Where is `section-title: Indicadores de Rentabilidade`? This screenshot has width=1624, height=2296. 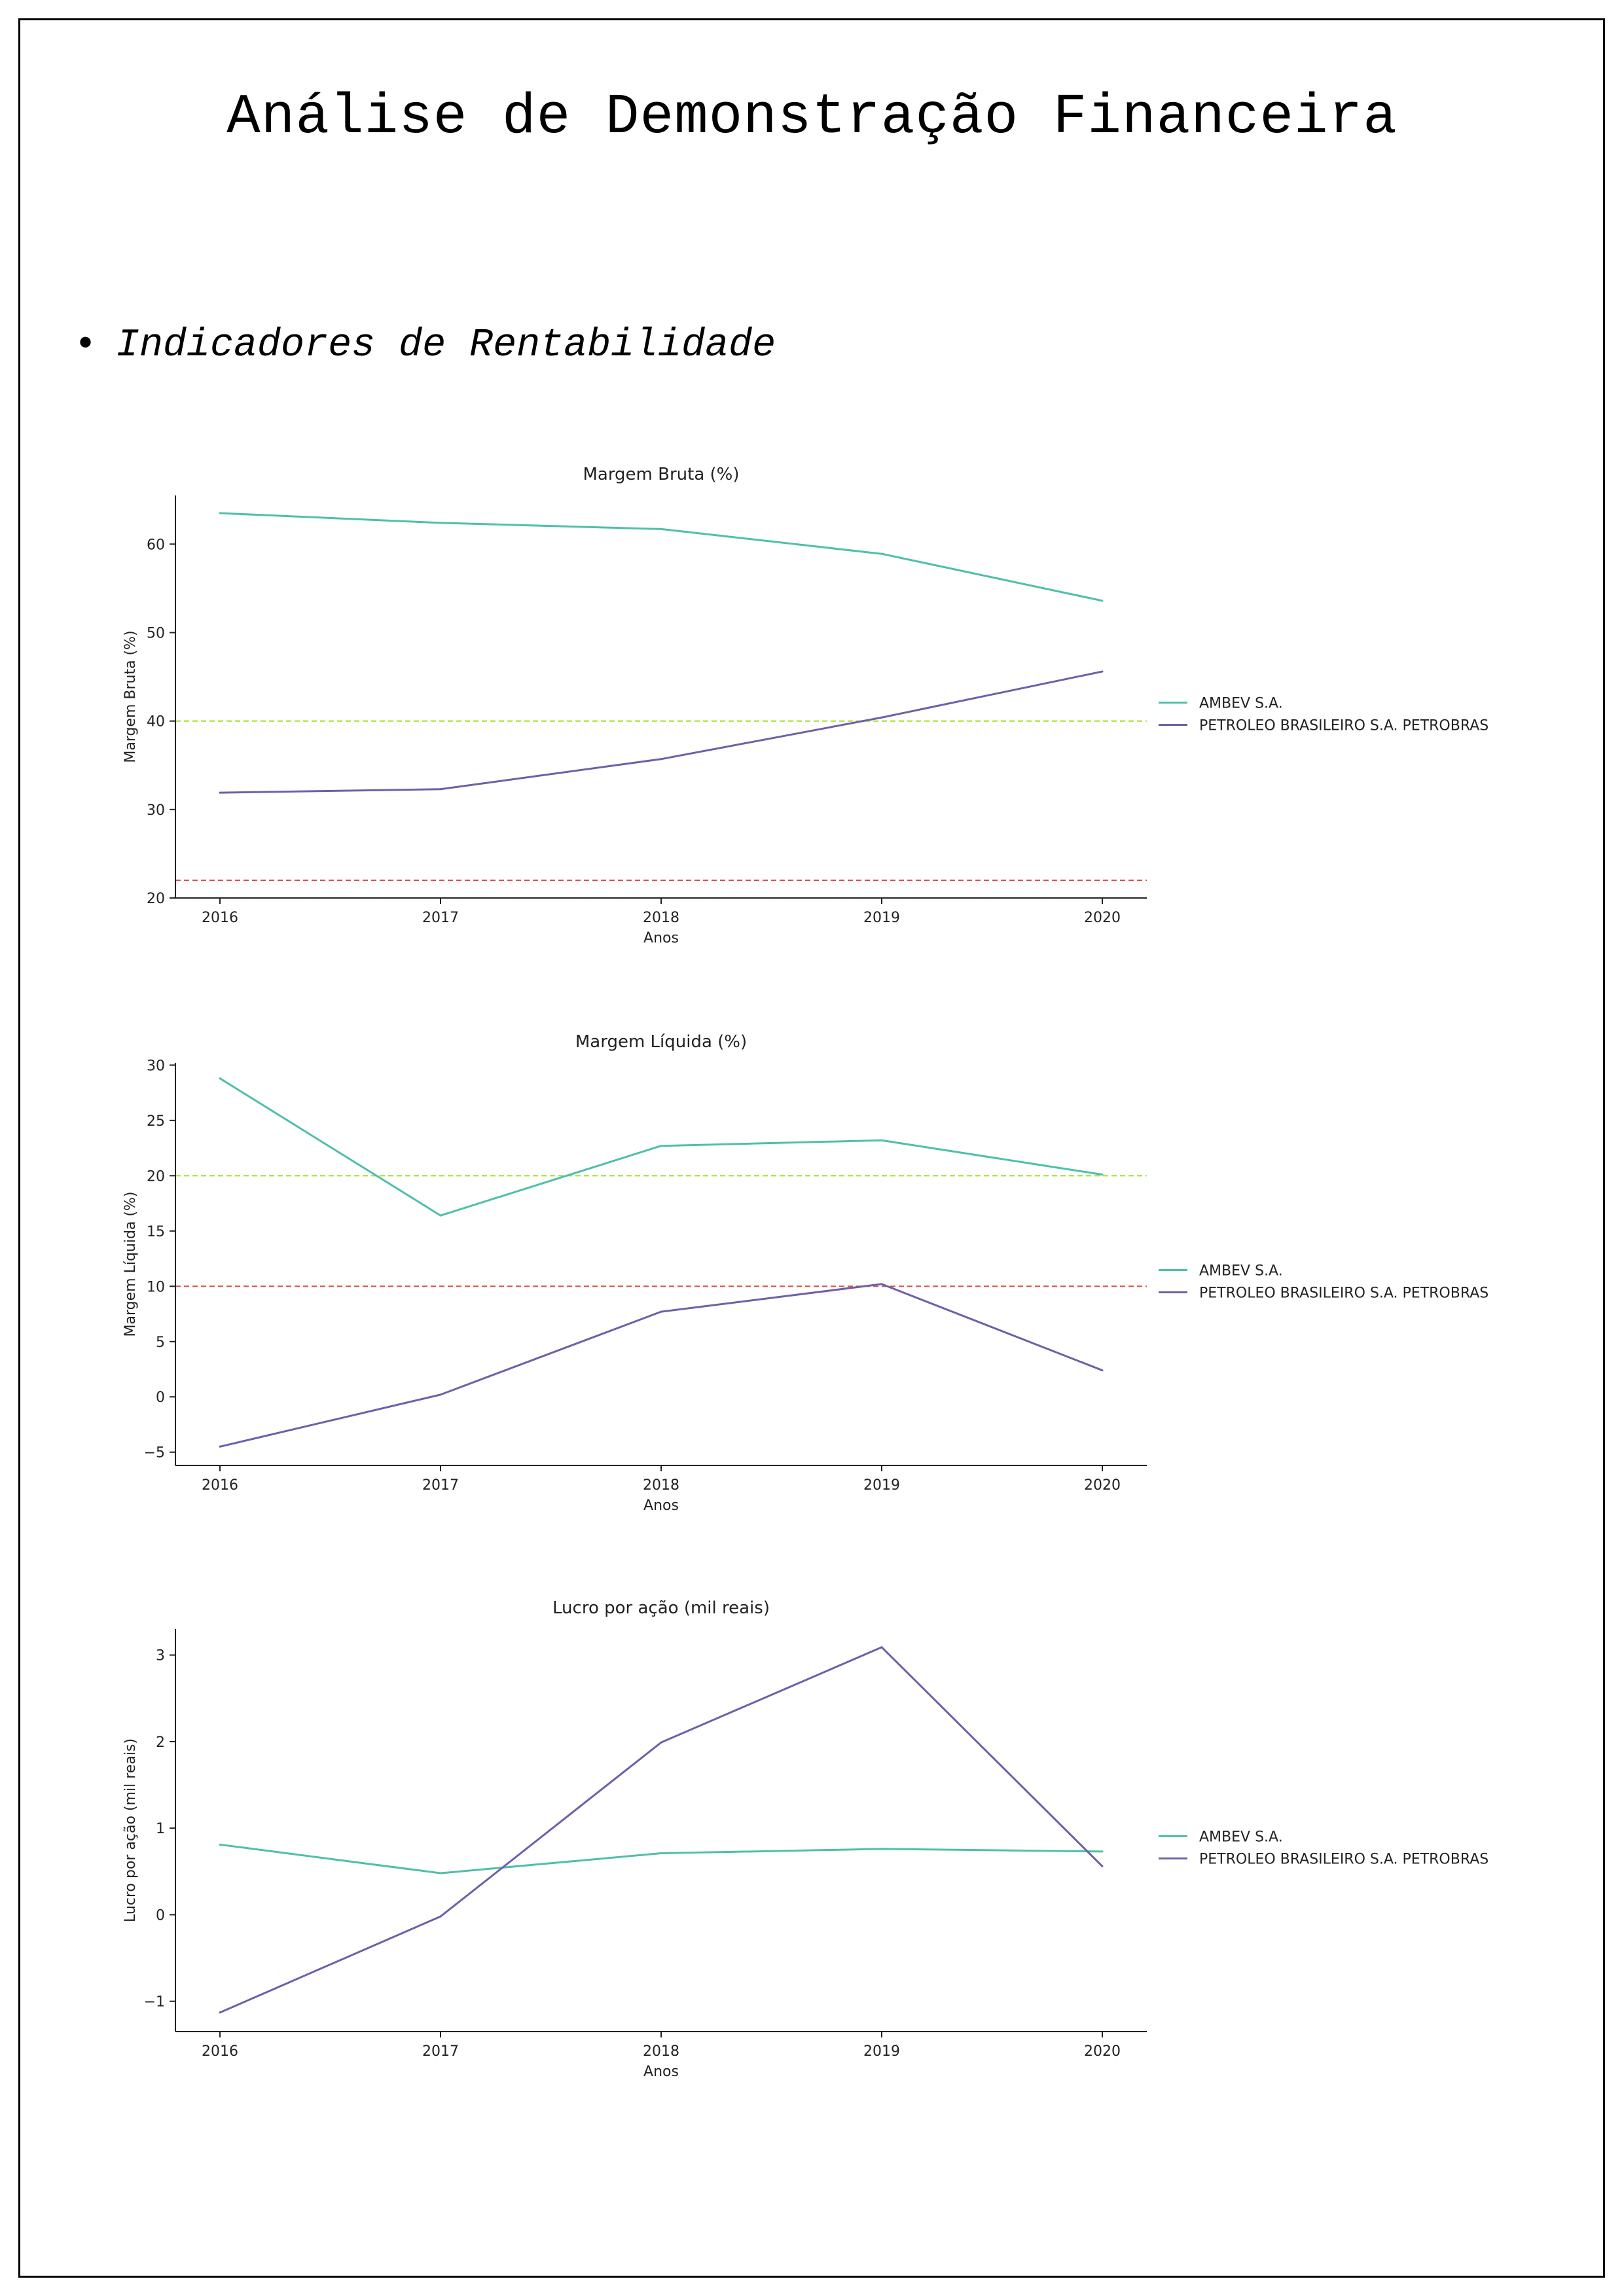 section-title: Indicadores de Rentabilidade is located at coordinates (446, 345).